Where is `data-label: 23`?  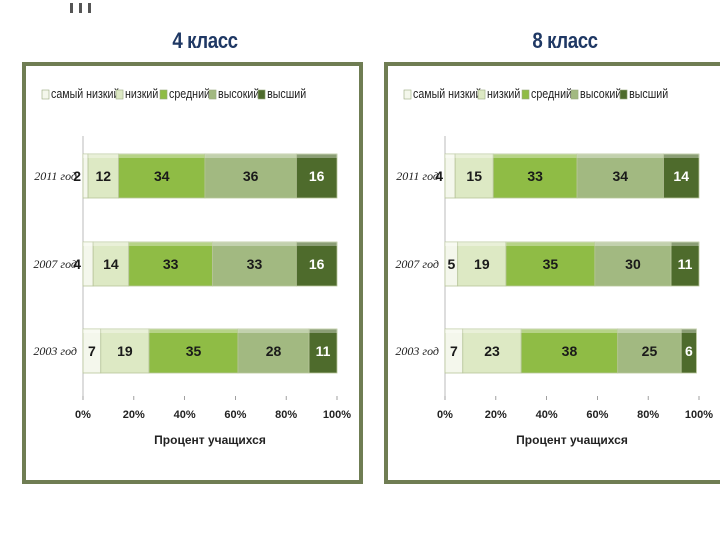 data-label: 23 is located at coordinates (492, 351).